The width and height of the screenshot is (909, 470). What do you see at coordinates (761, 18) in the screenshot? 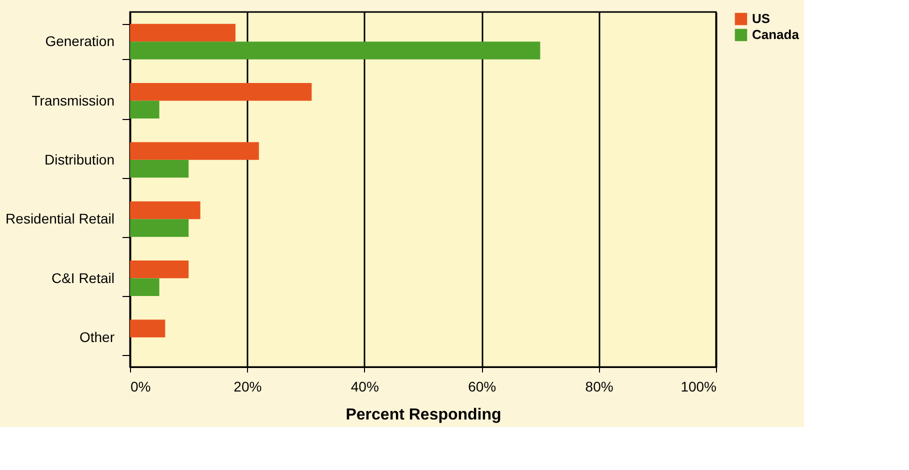
I see `legend-label: US` at bounding box center [761, 18].